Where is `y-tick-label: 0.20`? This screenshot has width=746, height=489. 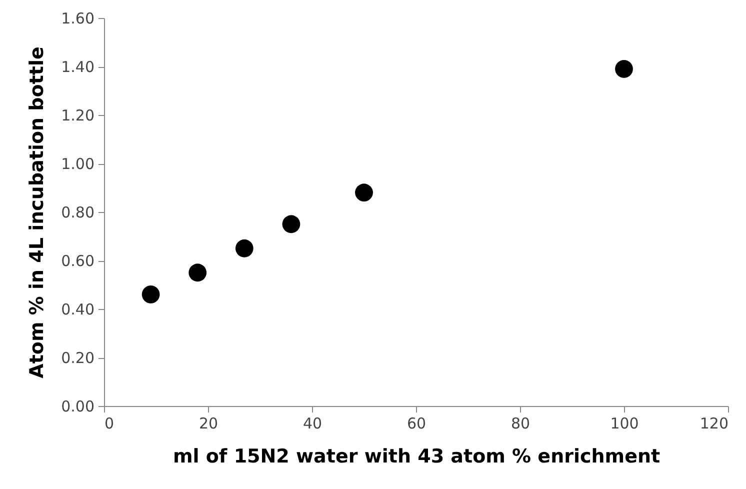 y-tick-label: 0.20 is located at coordinates (77, 358).